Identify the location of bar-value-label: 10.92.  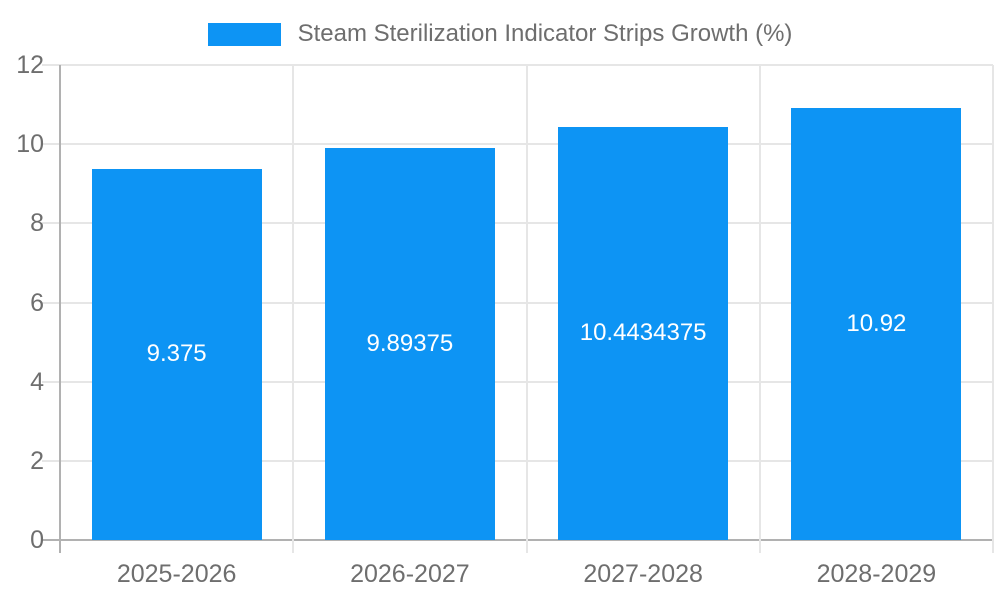
(876, 323).